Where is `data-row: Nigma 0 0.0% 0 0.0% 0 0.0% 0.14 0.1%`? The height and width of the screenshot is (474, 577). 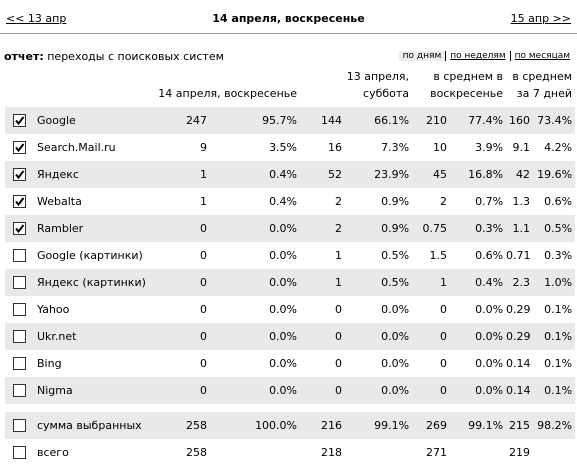 data-row: Nigma 0 0.0% 0 0.0% 0 0.0% 0.14 0.1% is located at coordinates (290, 390).